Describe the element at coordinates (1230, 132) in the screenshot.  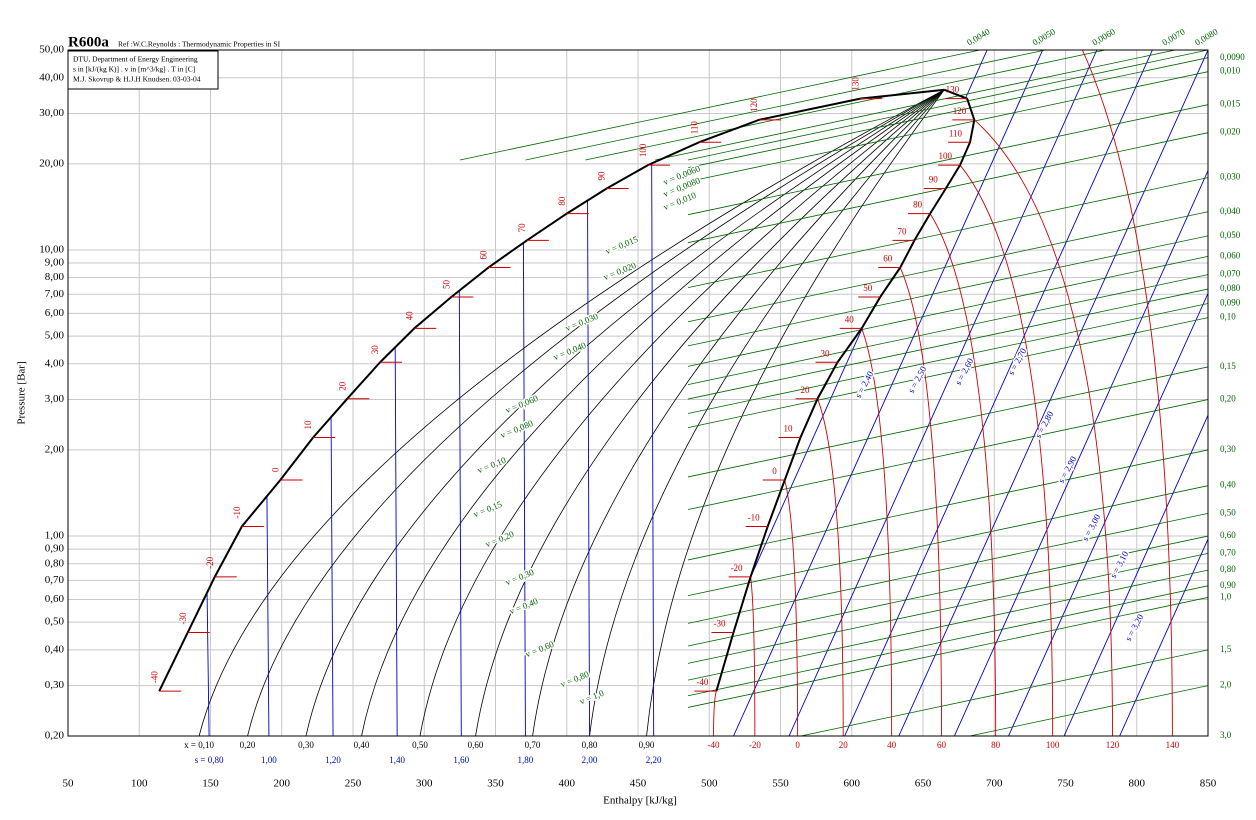
I see `isochore-label: 0,020` at that location.